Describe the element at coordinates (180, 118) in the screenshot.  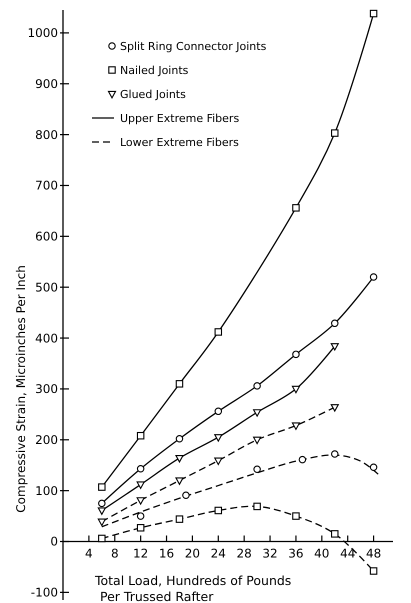
I see `legend-label: Upper Extreme Fibers` at that location.